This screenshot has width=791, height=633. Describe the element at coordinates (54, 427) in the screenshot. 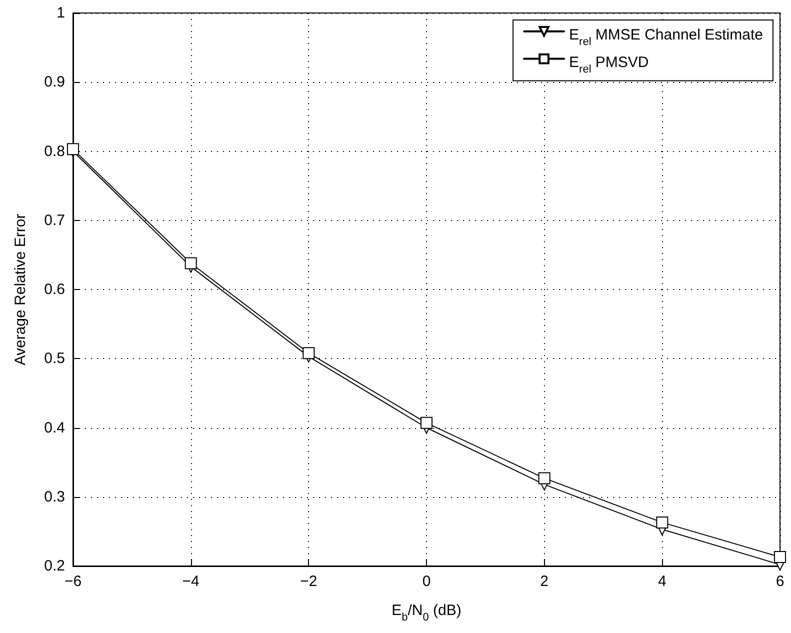

I see `y-tick-label: 0.4` at that location.